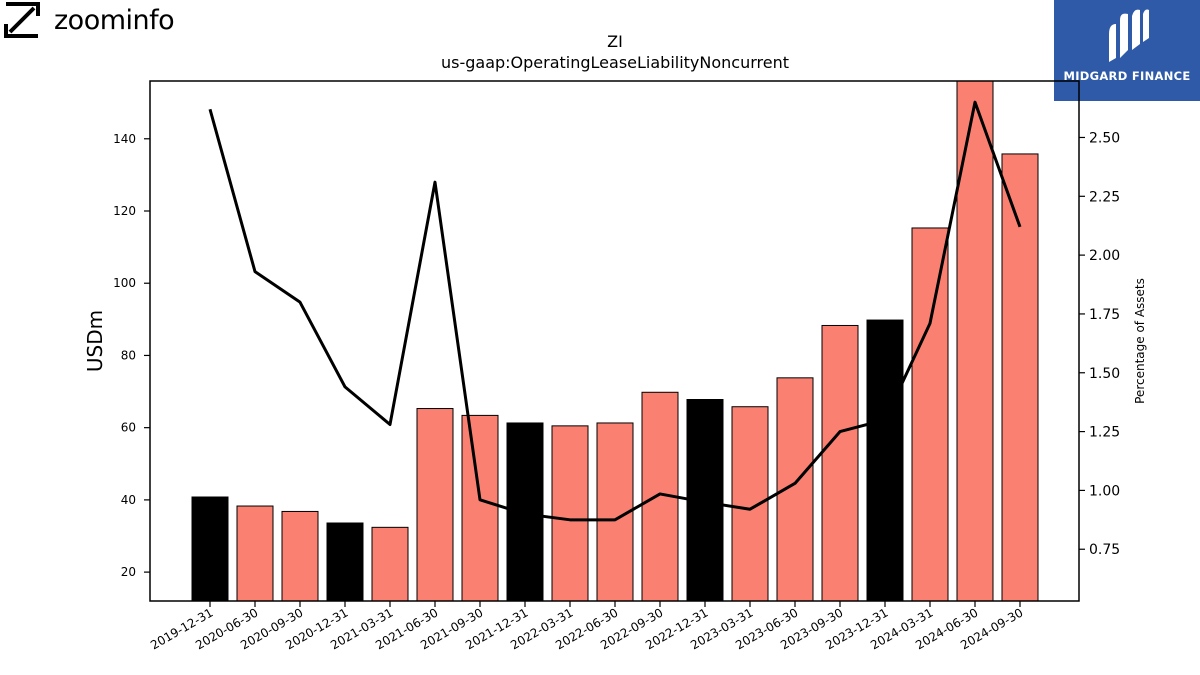 This screenshot has height=675, width=1200. What do you see at coordinates (128, 355) in the screenshot?
I see `y-tick-label: 80` at bounding box center [128, 355].